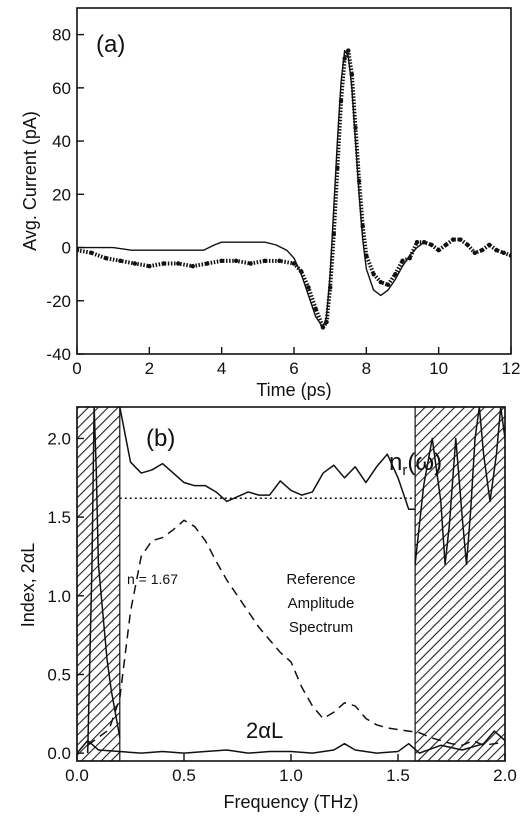 Image resolution: width=529 pixels, height=816 pixels. I want to click on panel-b-y-tick-labels: 0.0 0.5 1.0 1.5 2.0, so click(59, 596).